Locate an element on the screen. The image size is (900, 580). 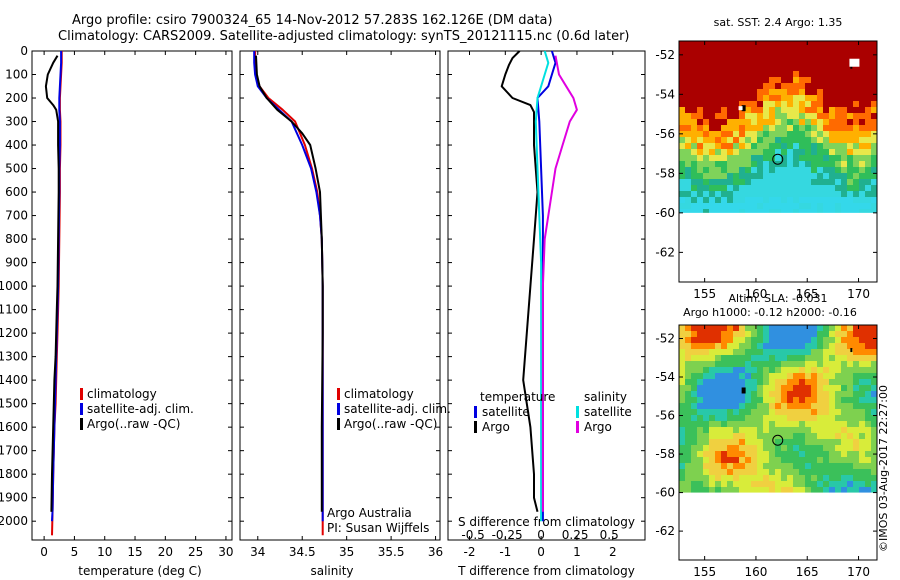
map-x-tick-label: 155 is located at coordinates (704, 572).